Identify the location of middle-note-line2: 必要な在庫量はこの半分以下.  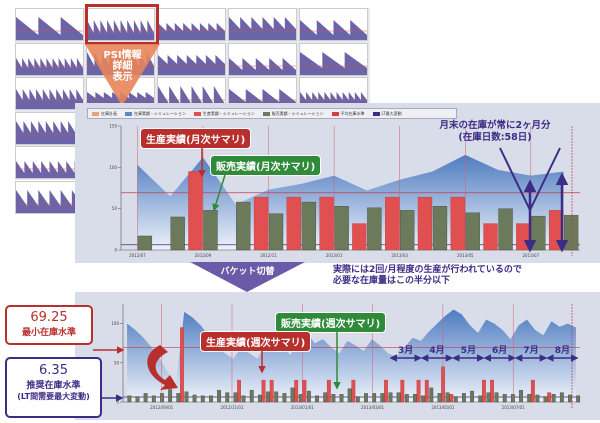
(392, 281).